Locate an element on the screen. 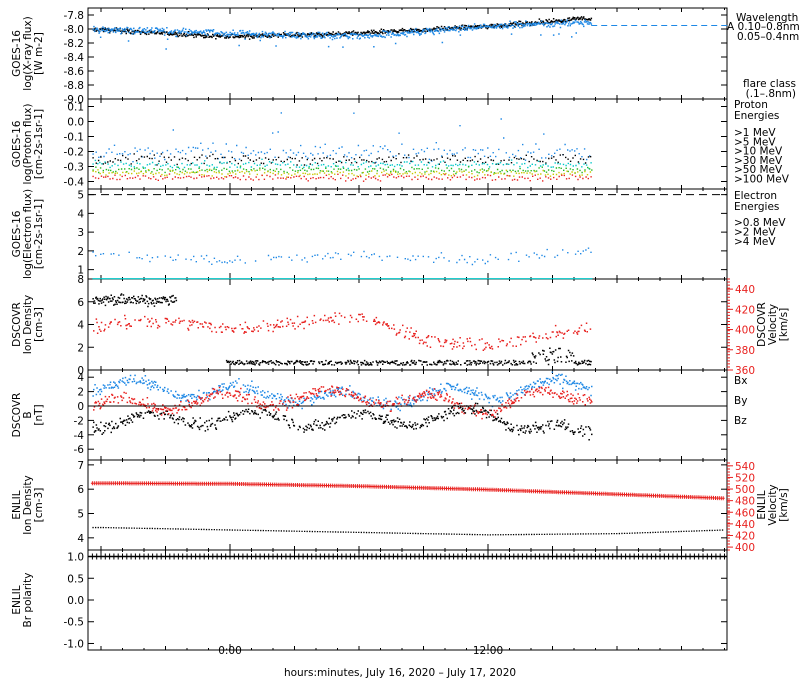 Image resolution: width=800 pixels, height=680 pixels. electron-points is located at coordinates (342, 256).